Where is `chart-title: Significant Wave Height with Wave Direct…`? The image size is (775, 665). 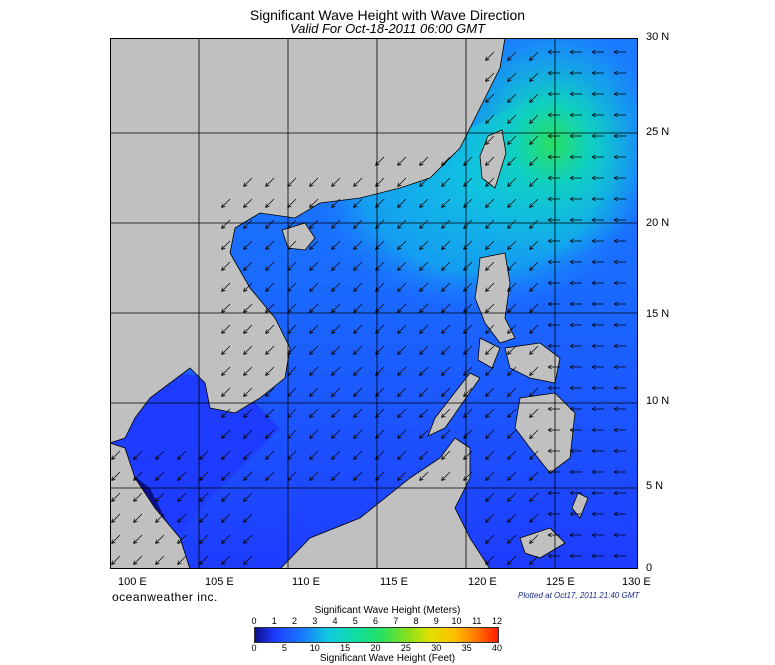 chart-title: Significant Wave Height with Wave Direct… is located at coordinates (387, 15).